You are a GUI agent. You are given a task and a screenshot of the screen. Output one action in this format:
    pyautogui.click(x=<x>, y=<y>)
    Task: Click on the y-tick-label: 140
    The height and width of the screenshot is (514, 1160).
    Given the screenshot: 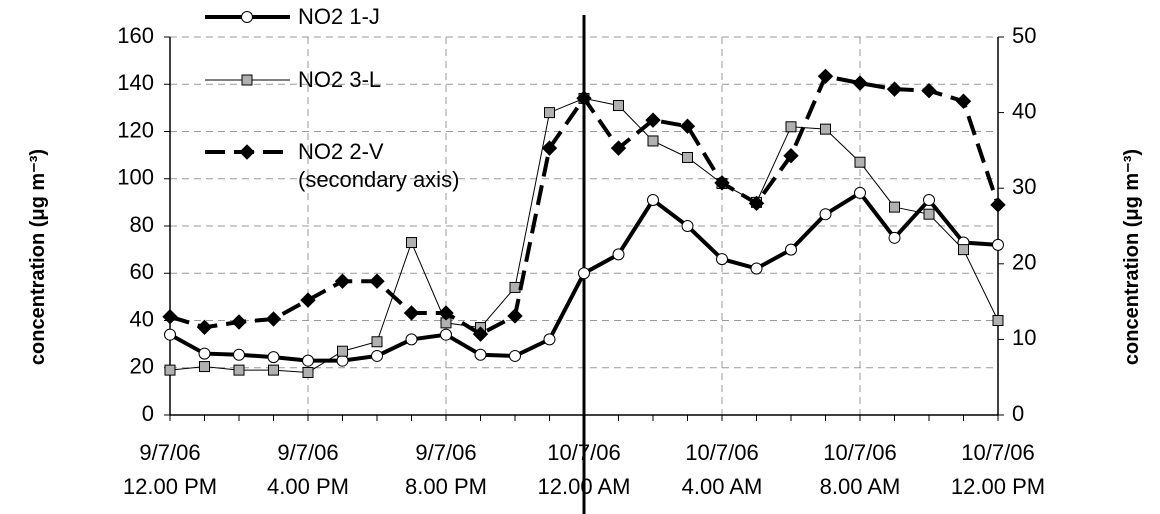 What is the action you would take?
    pyautogui.click(x=135, y=82)
    